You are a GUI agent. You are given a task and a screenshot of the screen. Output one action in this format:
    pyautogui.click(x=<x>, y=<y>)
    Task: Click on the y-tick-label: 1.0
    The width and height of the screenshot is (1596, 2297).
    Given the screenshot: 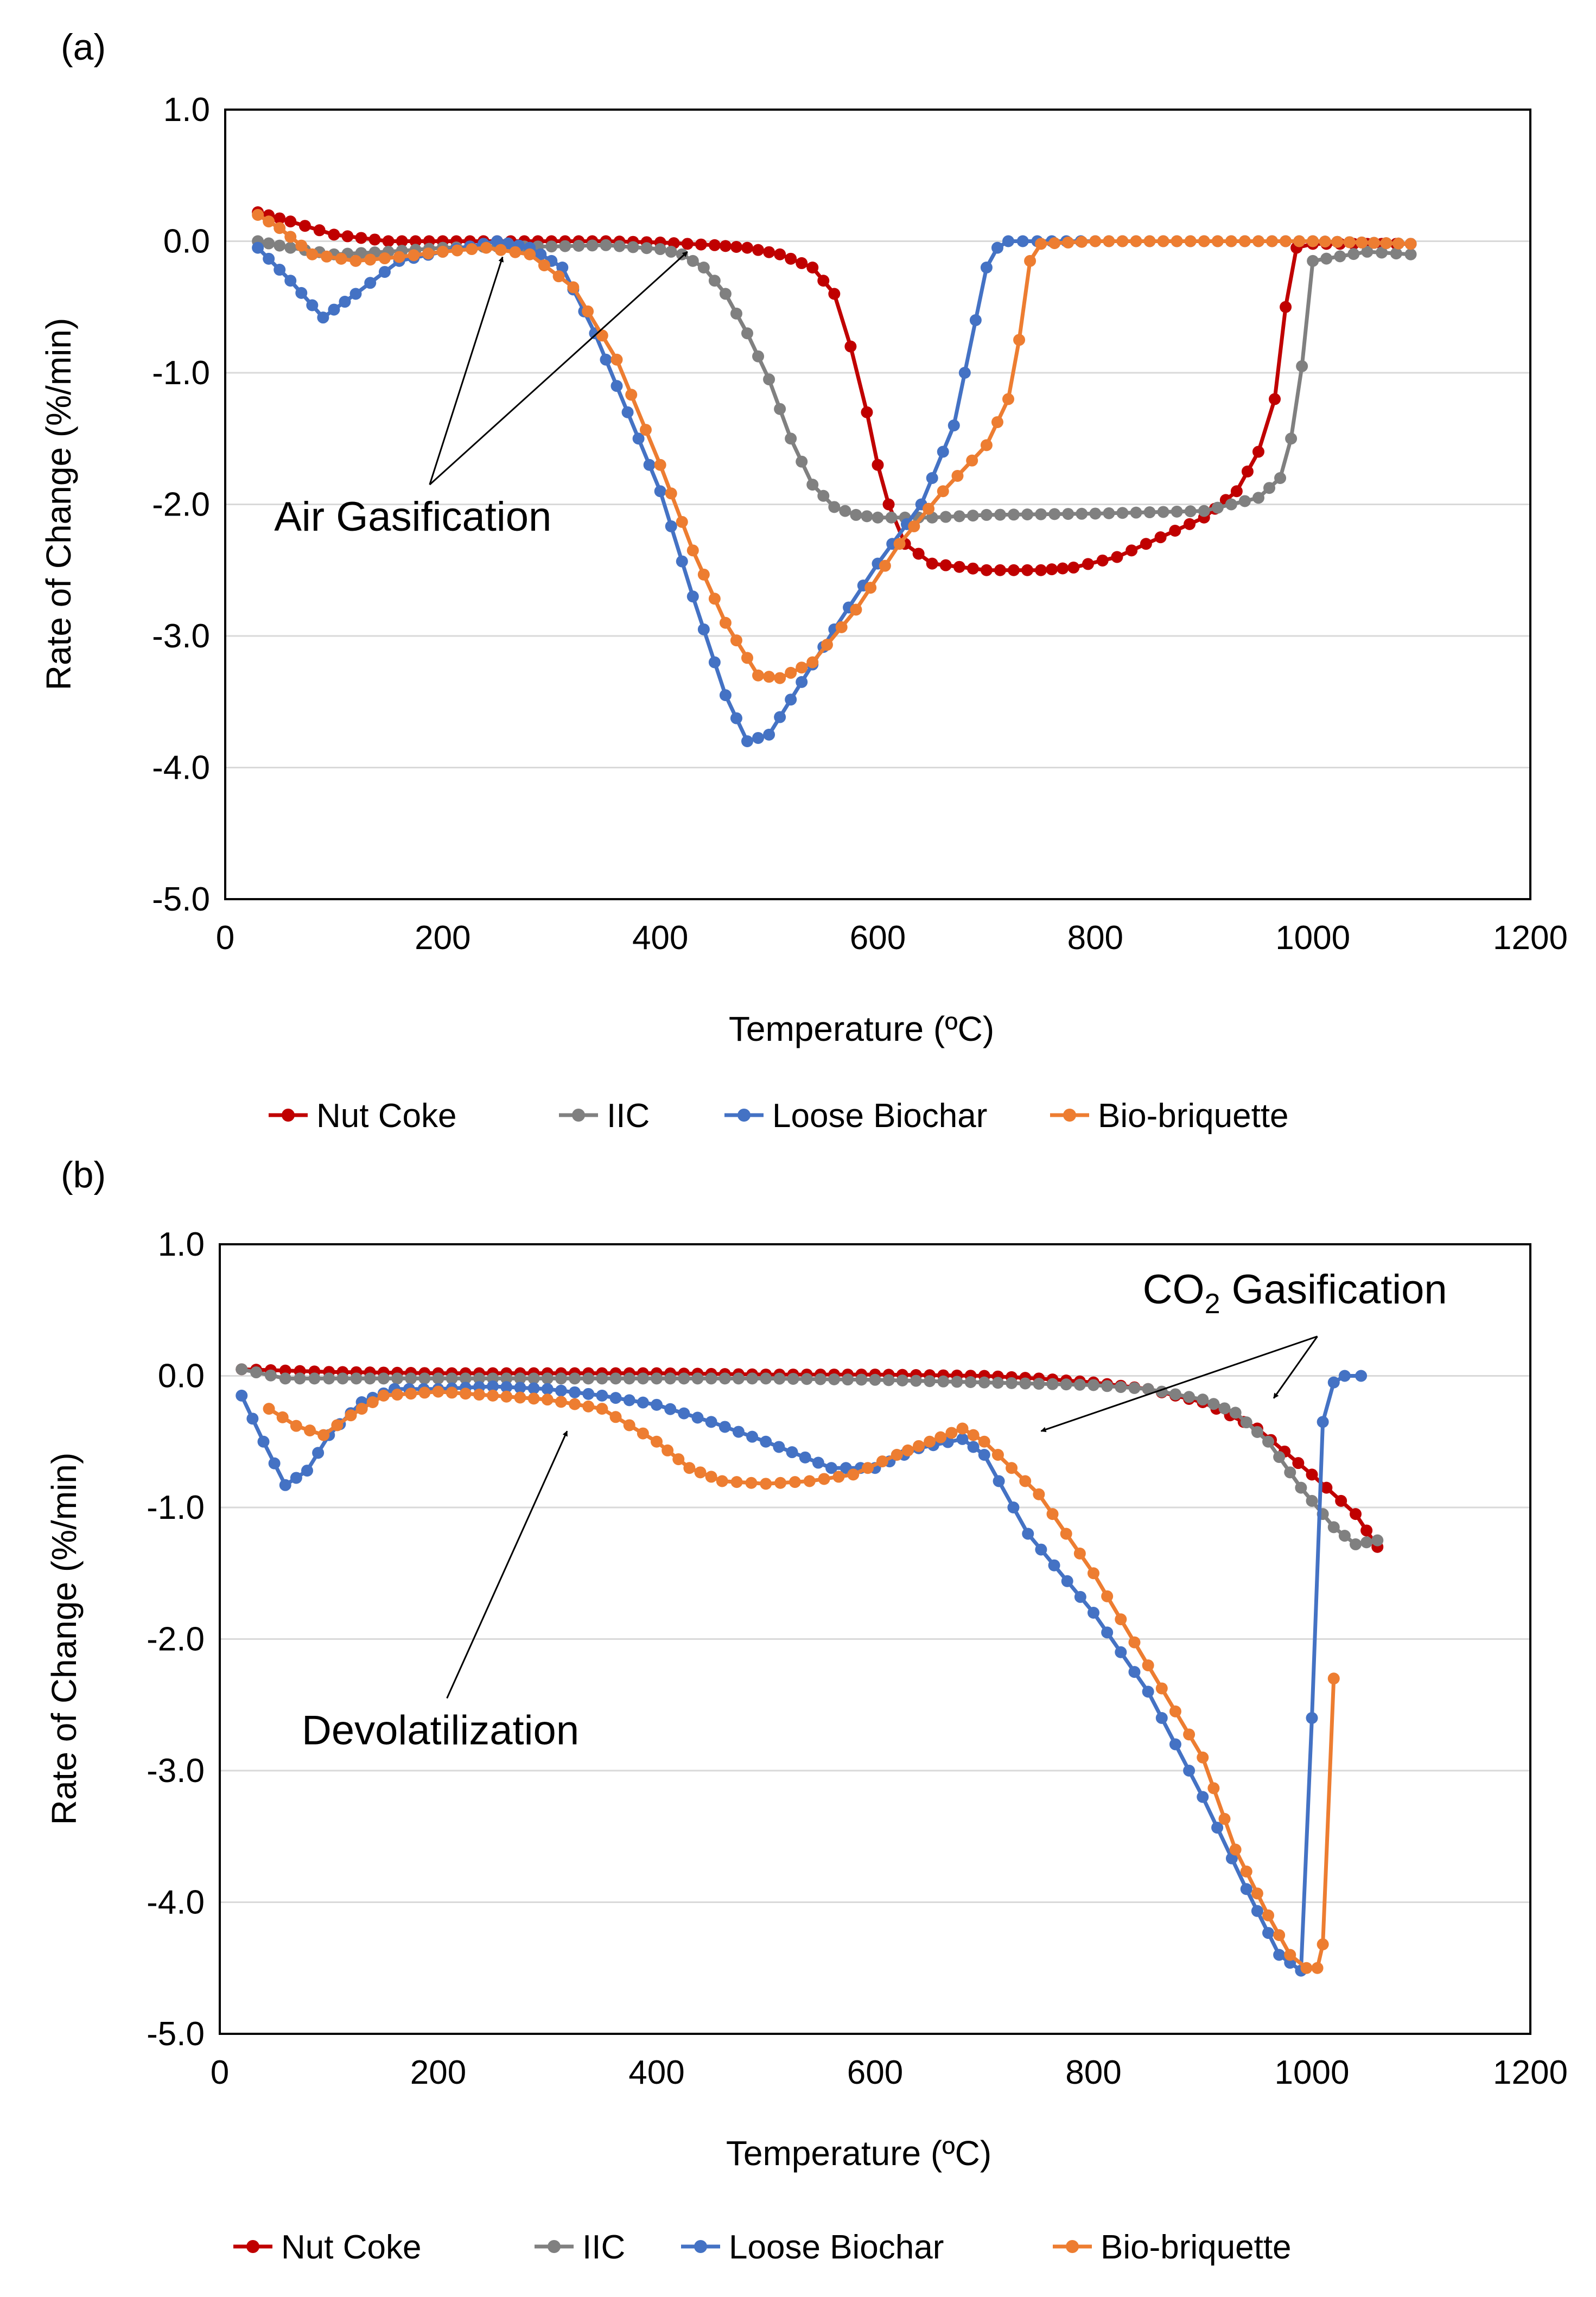 What is the action you would take?
    pyautogui.click(x=181, y=1244)
    